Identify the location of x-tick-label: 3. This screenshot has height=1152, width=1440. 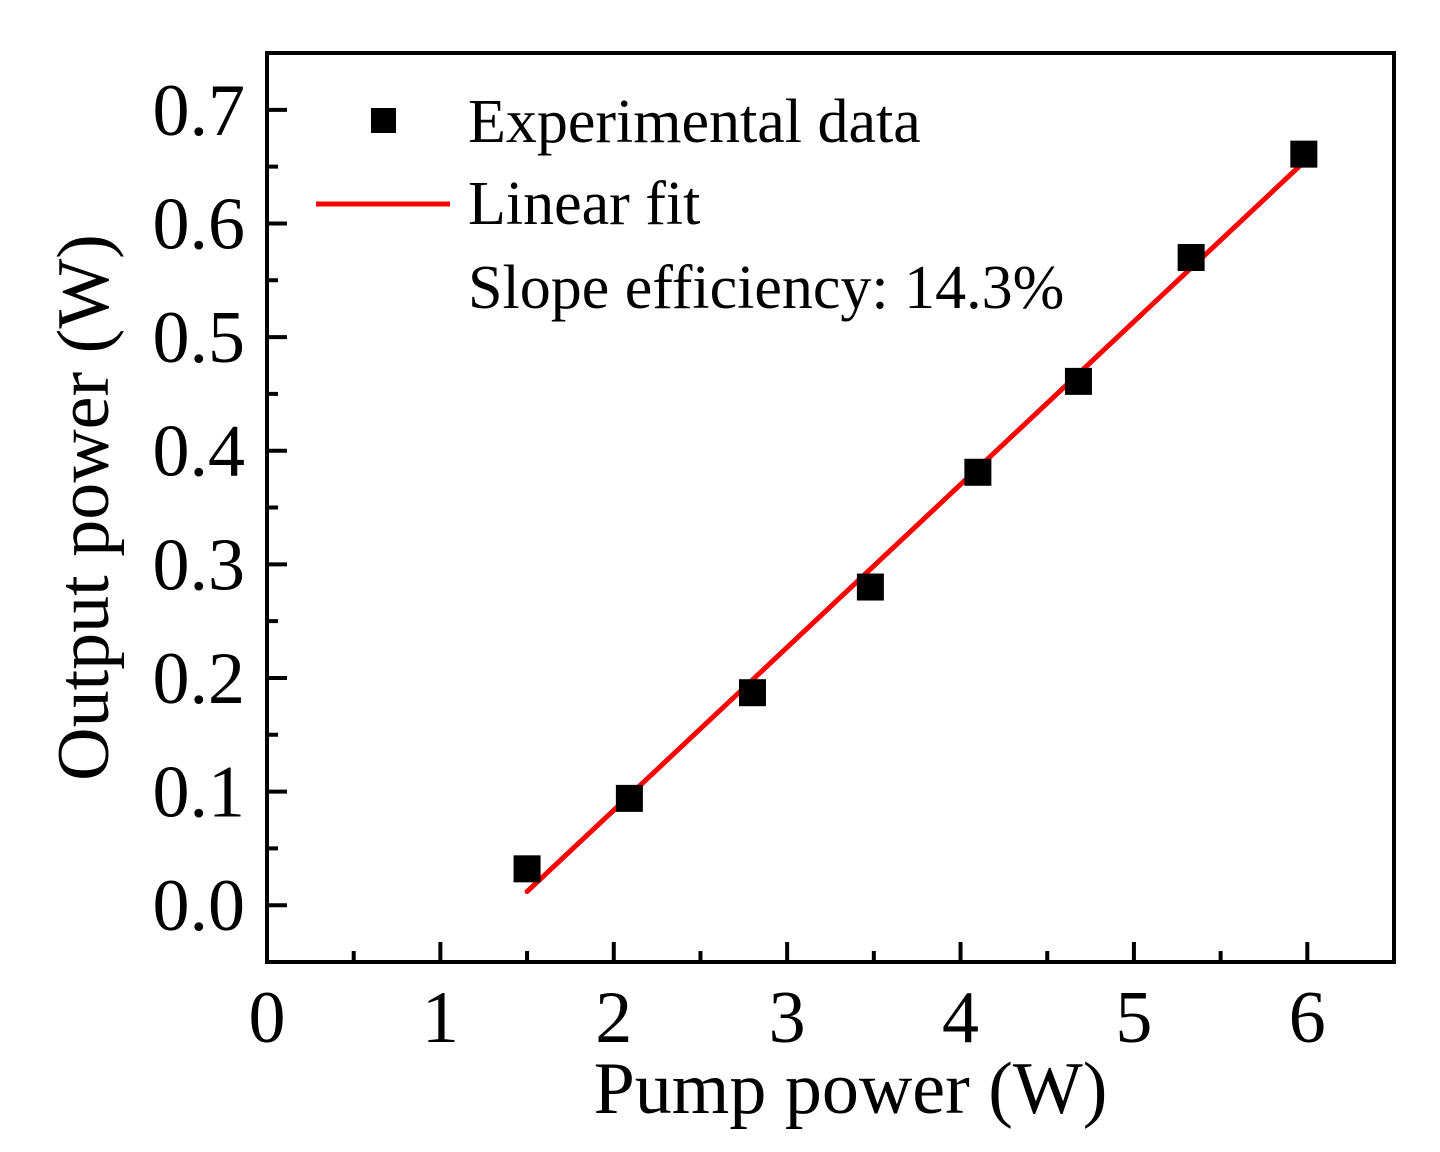
(787, 1018).